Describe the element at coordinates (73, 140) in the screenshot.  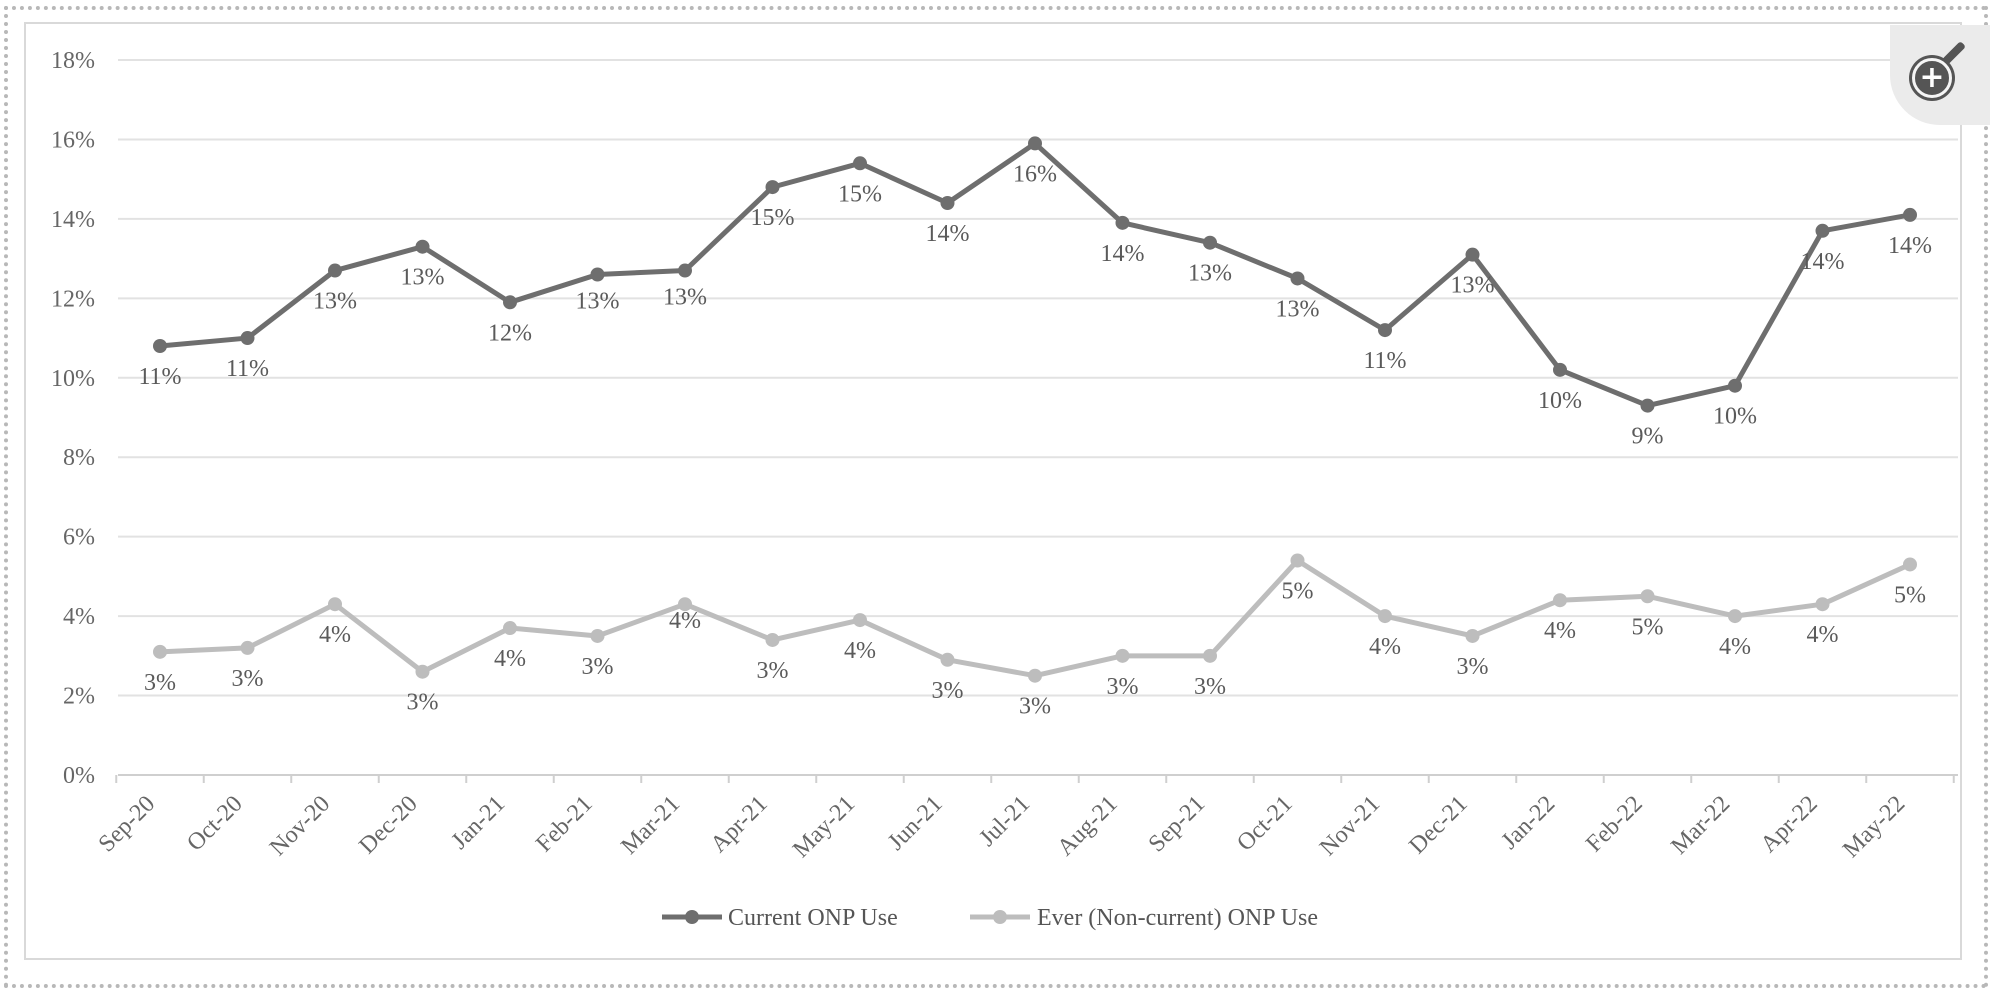
I see `y-tick-label: 16%` at that location.